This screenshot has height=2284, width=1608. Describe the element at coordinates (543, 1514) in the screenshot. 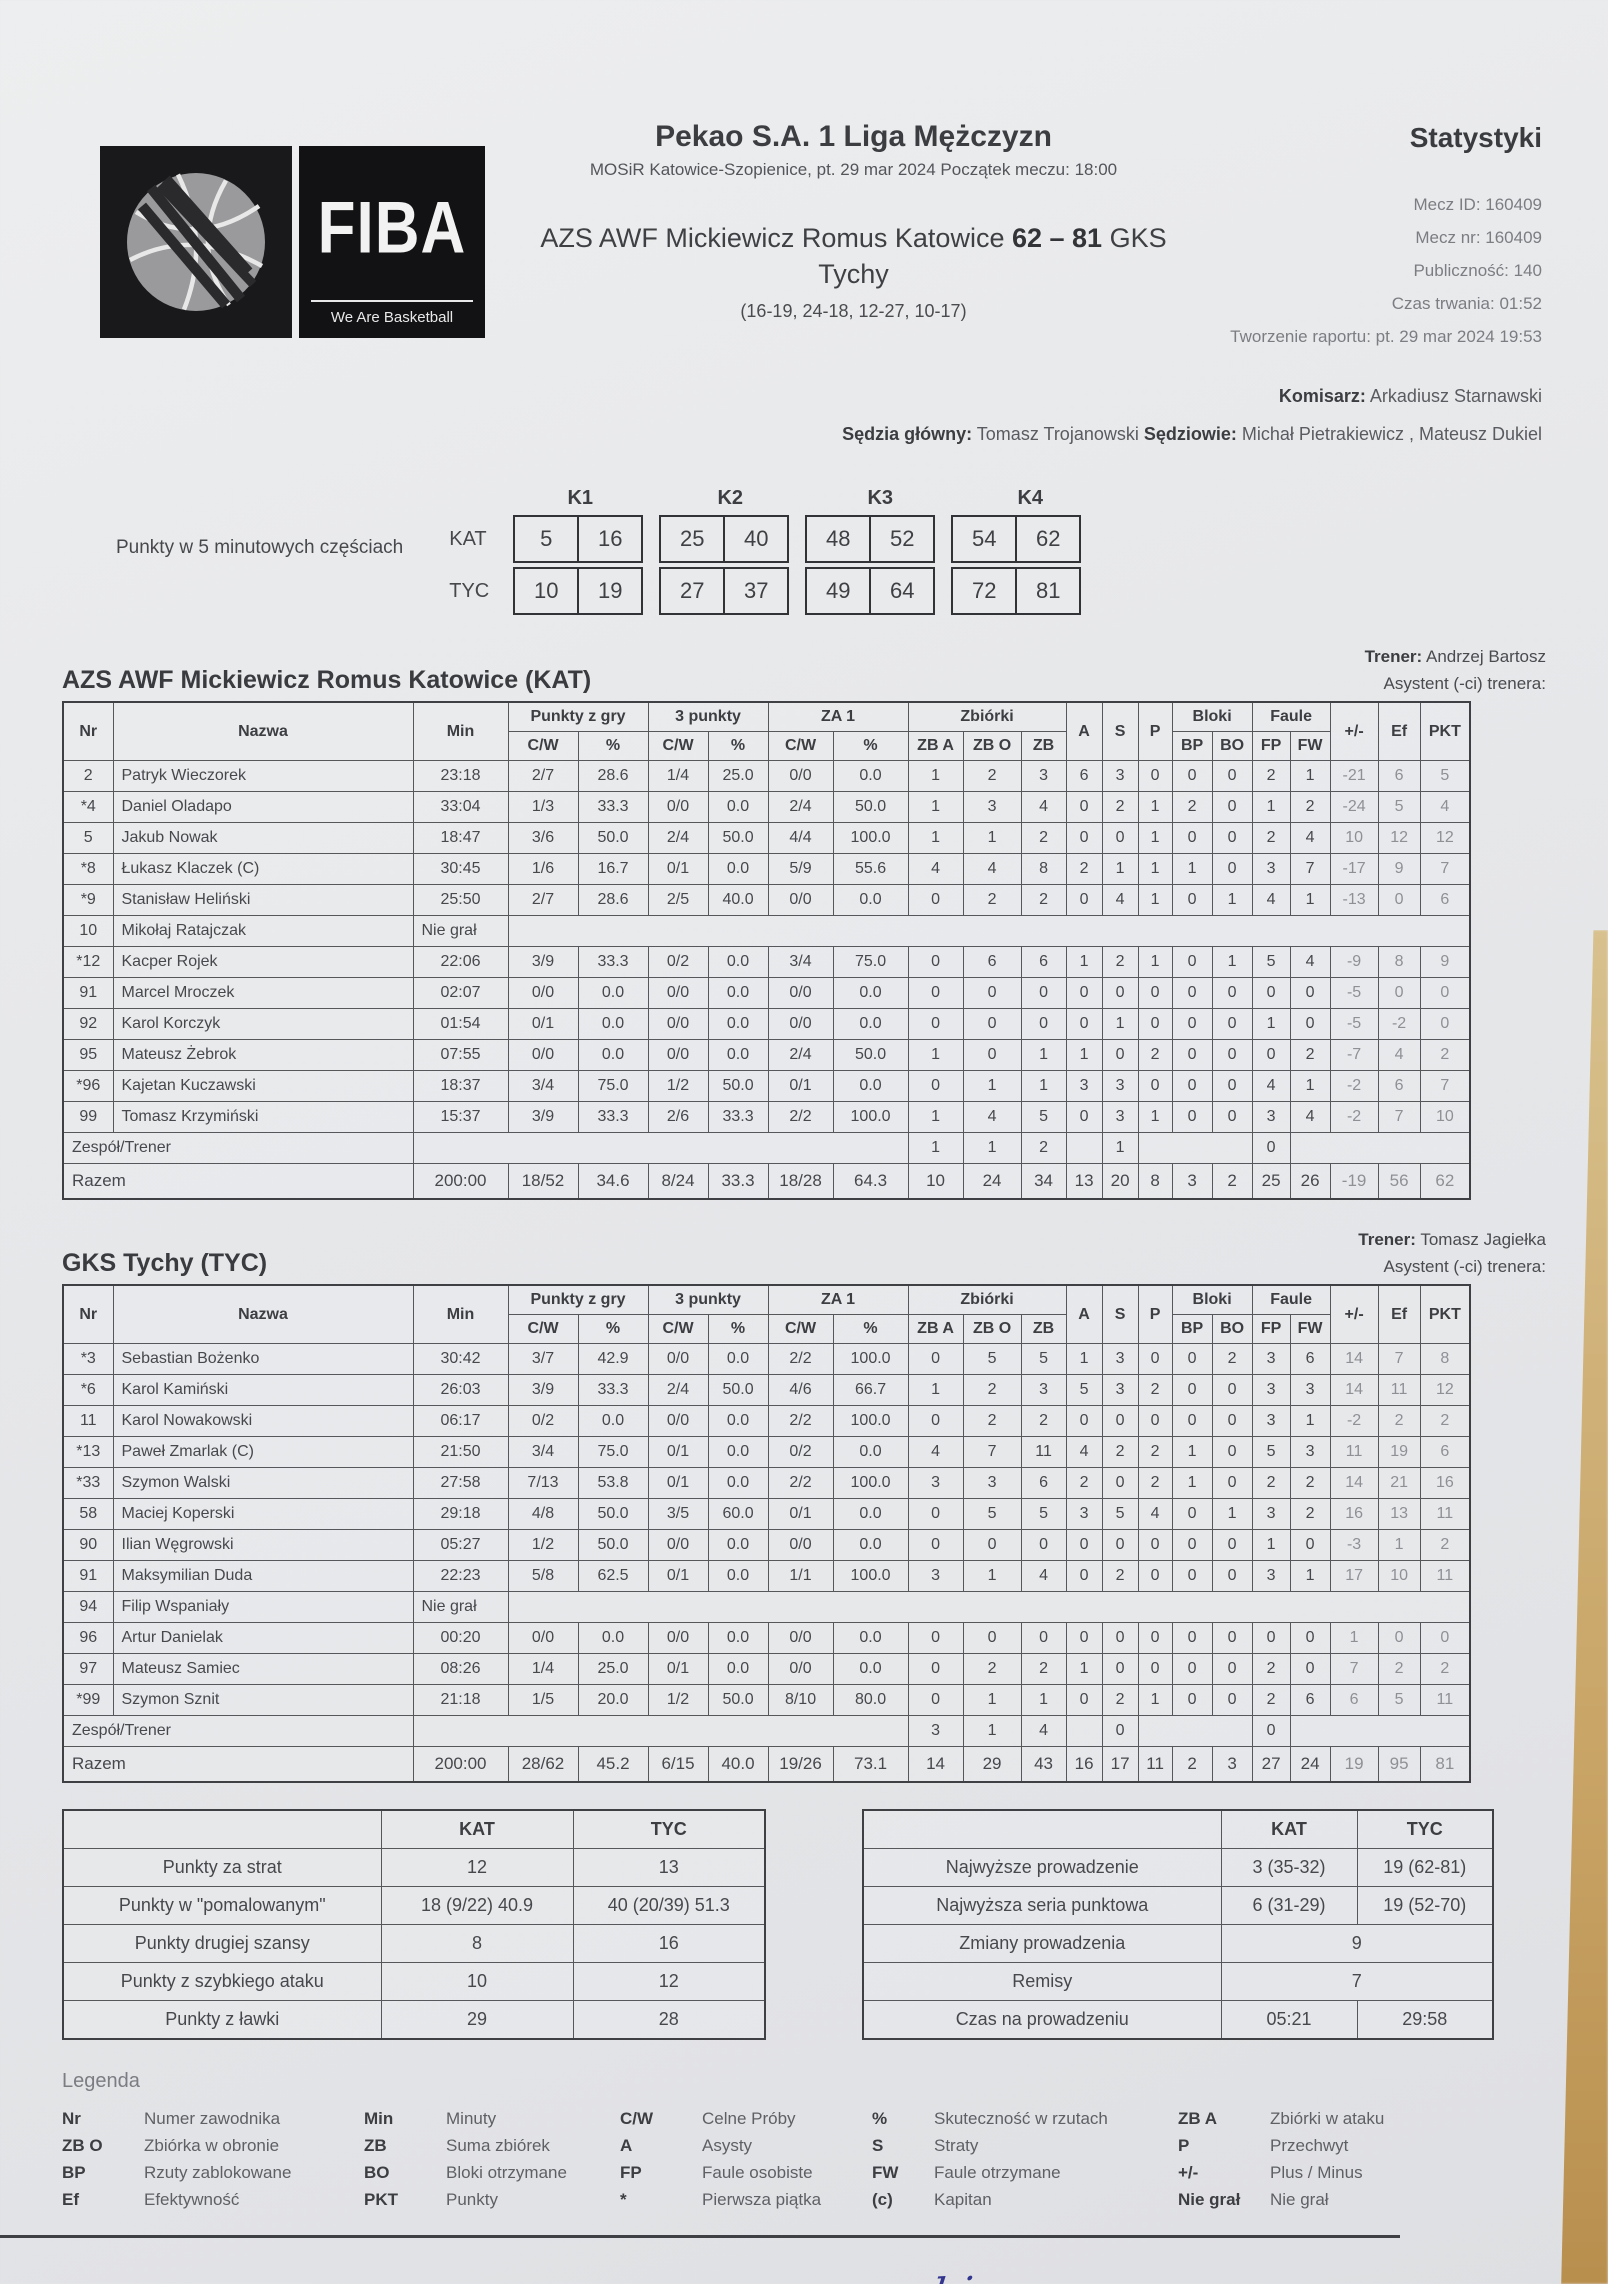

I see `cell-fg-cw: 4/8` at that location.